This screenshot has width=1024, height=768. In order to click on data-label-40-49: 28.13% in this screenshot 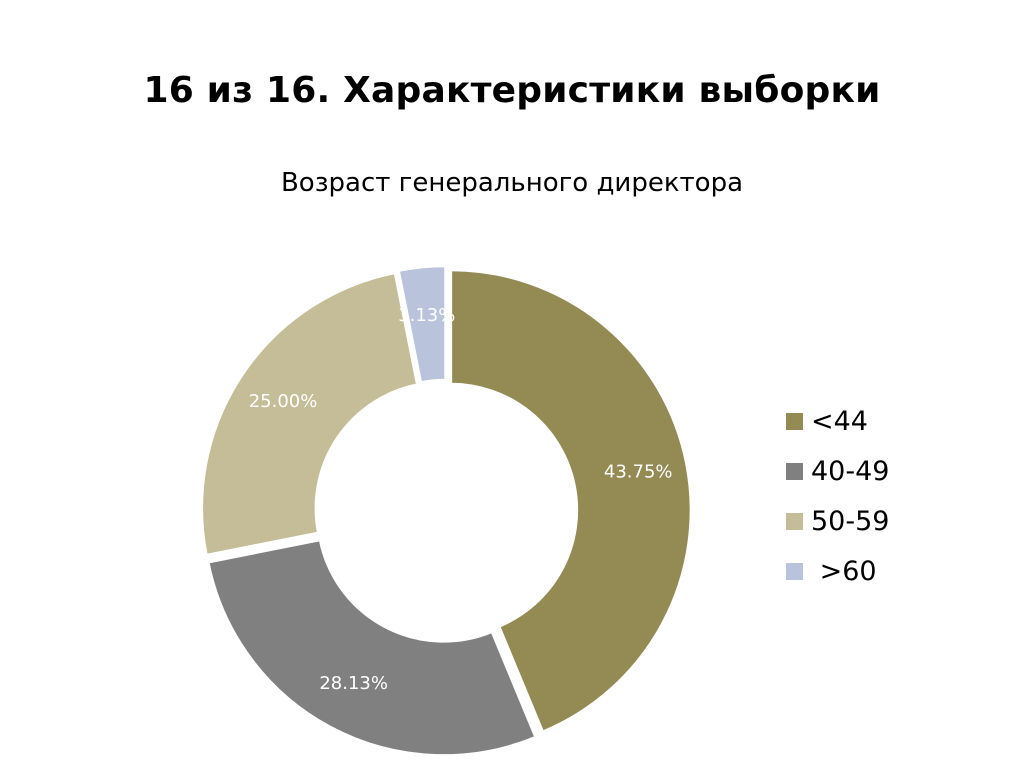, I will do `click(353, 683)`.